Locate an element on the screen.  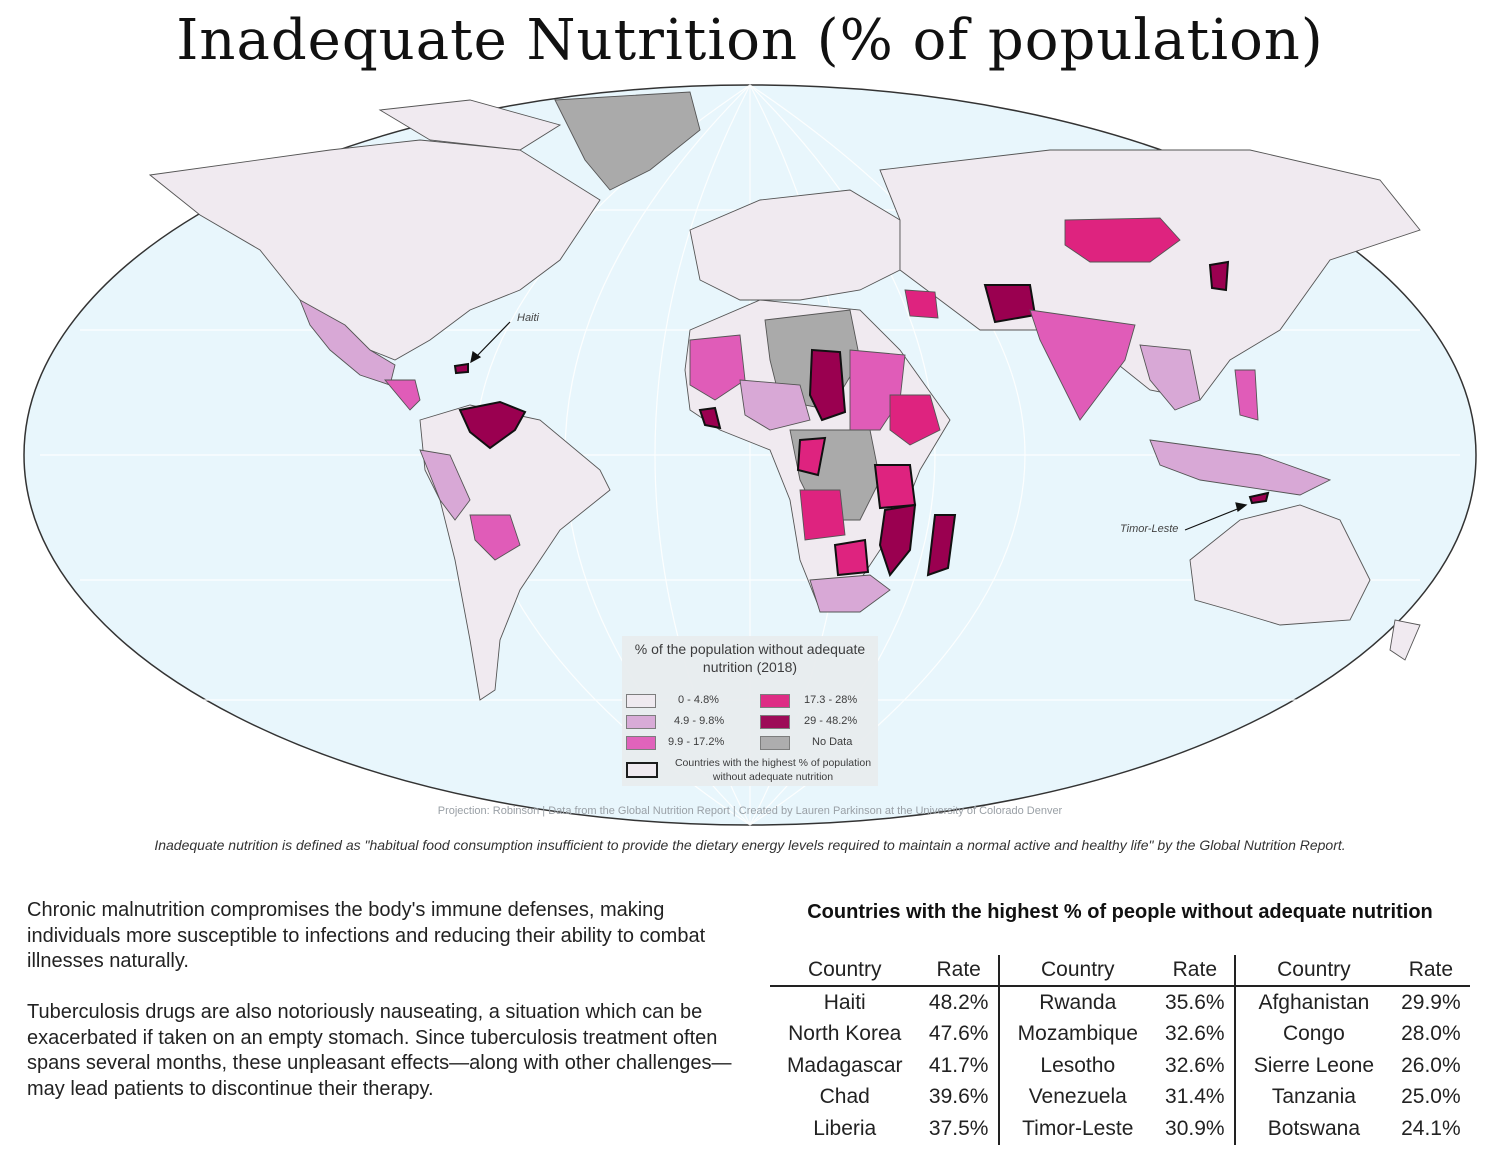
country-cell: North Korea is located at coordinates (845, 1034).